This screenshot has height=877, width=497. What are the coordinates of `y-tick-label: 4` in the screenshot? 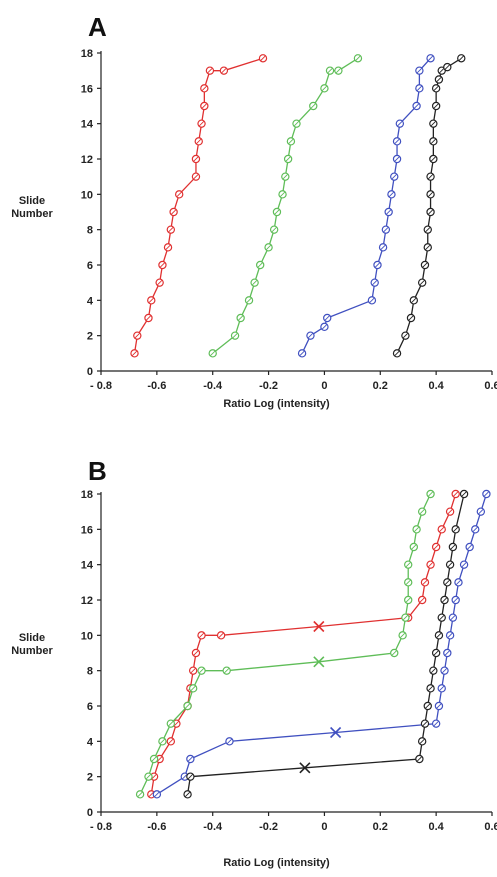 It's located at (90, 301).